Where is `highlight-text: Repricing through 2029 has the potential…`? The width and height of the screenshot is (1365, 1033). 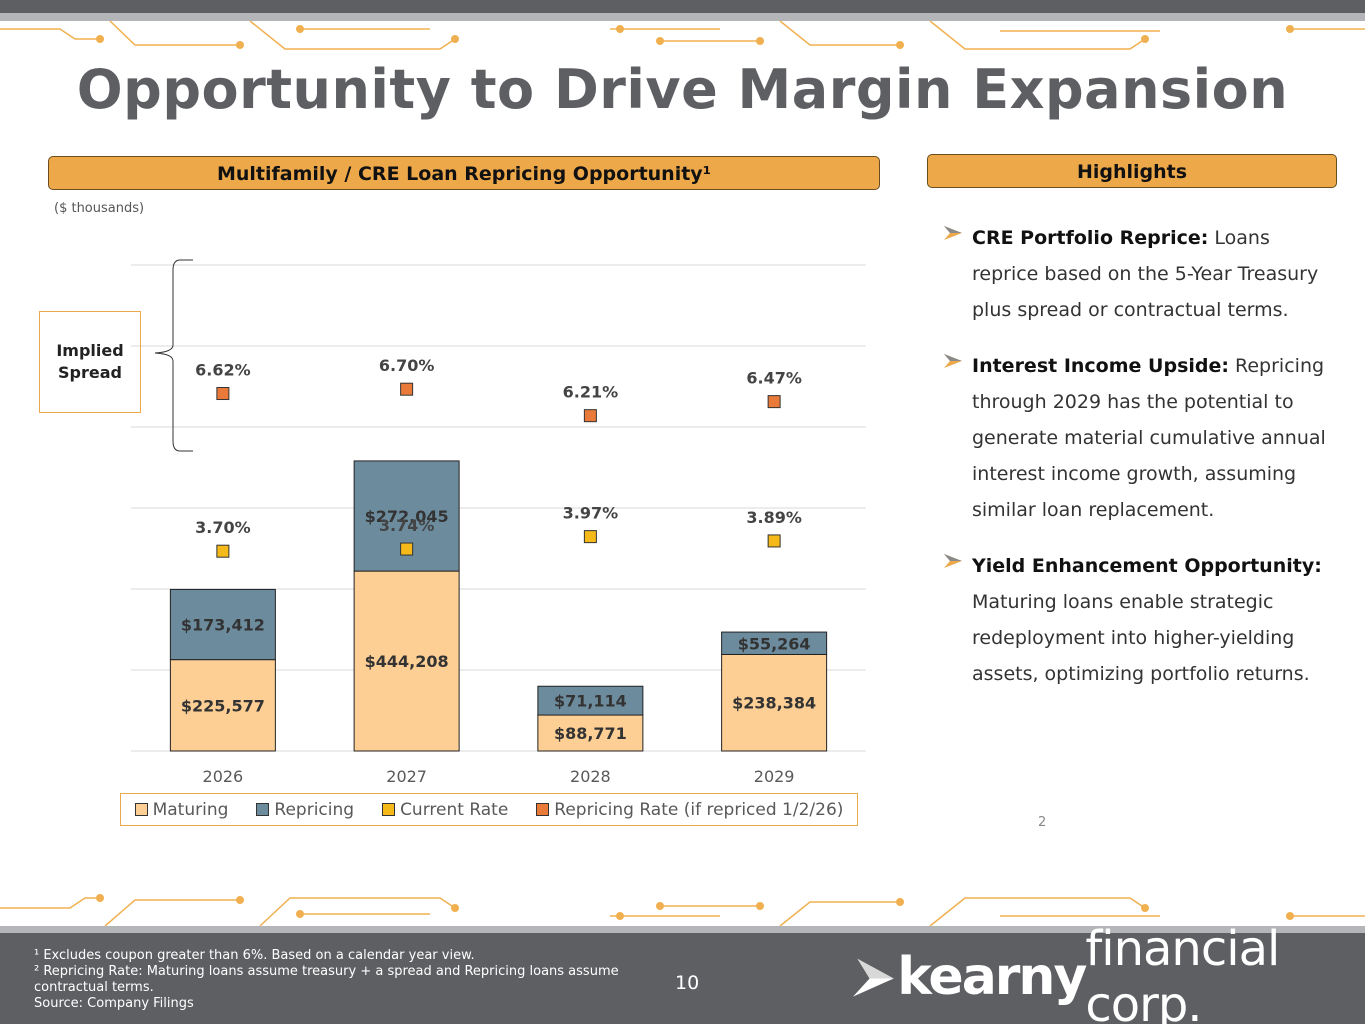 highlight-text: Repricing through 2029 has the potential… is located at coordinates (1149, 438).